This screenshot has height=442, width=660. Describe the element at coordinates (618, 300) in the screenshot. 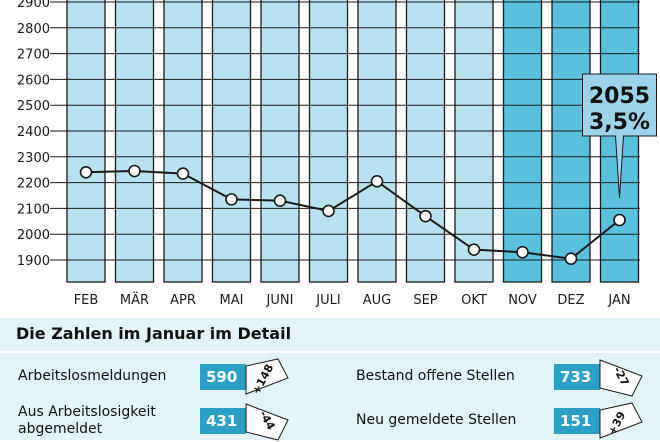

I see `x-tick-label: JAN` at that location.